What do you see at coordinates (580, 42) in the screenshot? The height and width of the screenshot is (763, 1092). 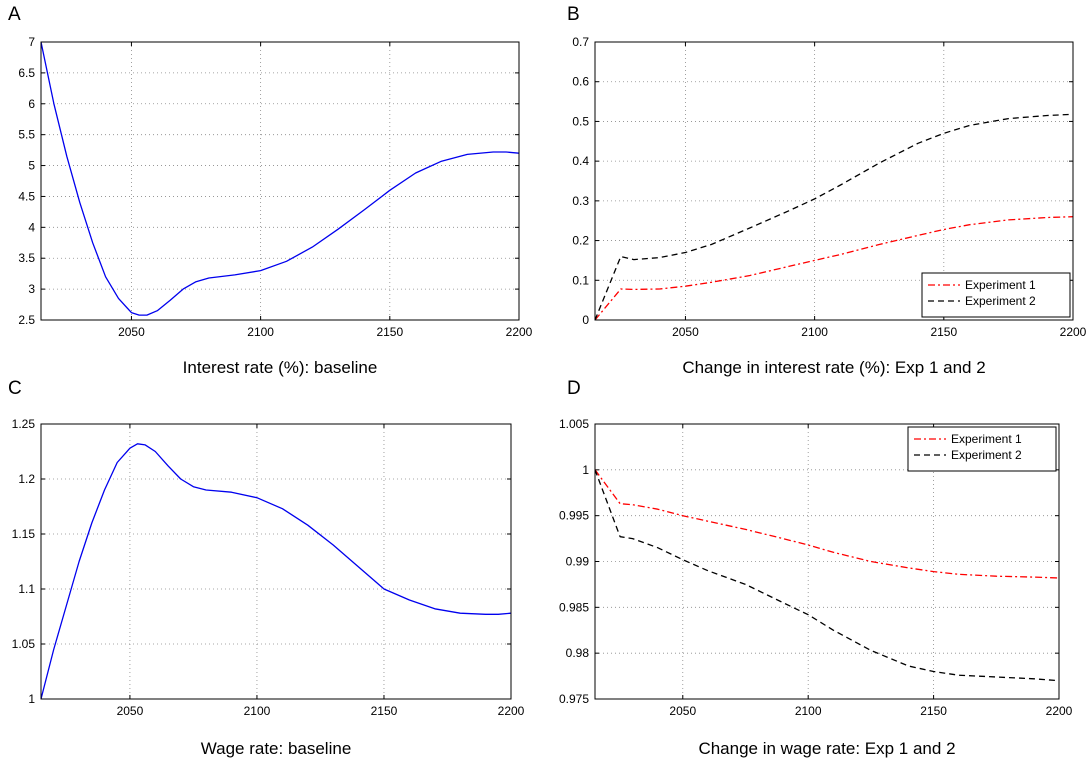 I see `y-tick-label: 0.7` at bounding box center [580, 42].